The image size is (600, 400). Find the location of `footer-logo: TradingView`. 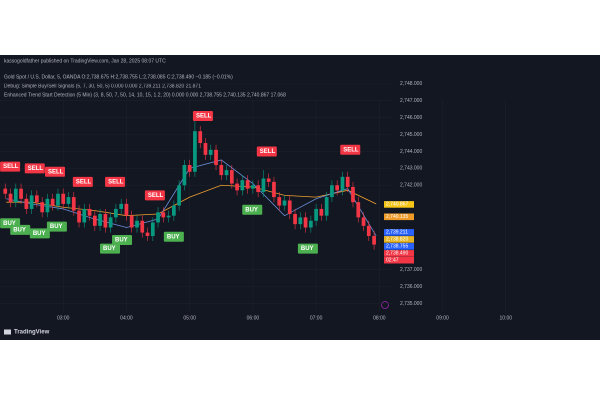

footer-logo: TradingView is located at coordinates (32, 333).